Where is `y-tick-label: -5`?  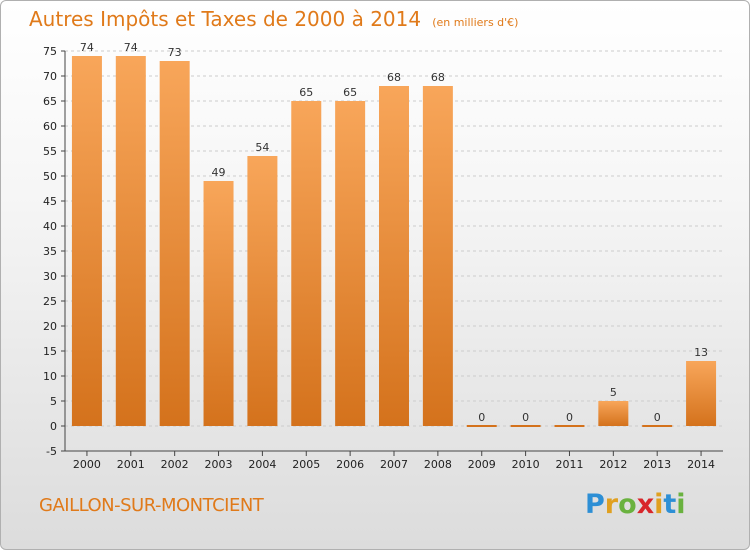 y-tick-label: -5 is located at coordinates (51, 451).